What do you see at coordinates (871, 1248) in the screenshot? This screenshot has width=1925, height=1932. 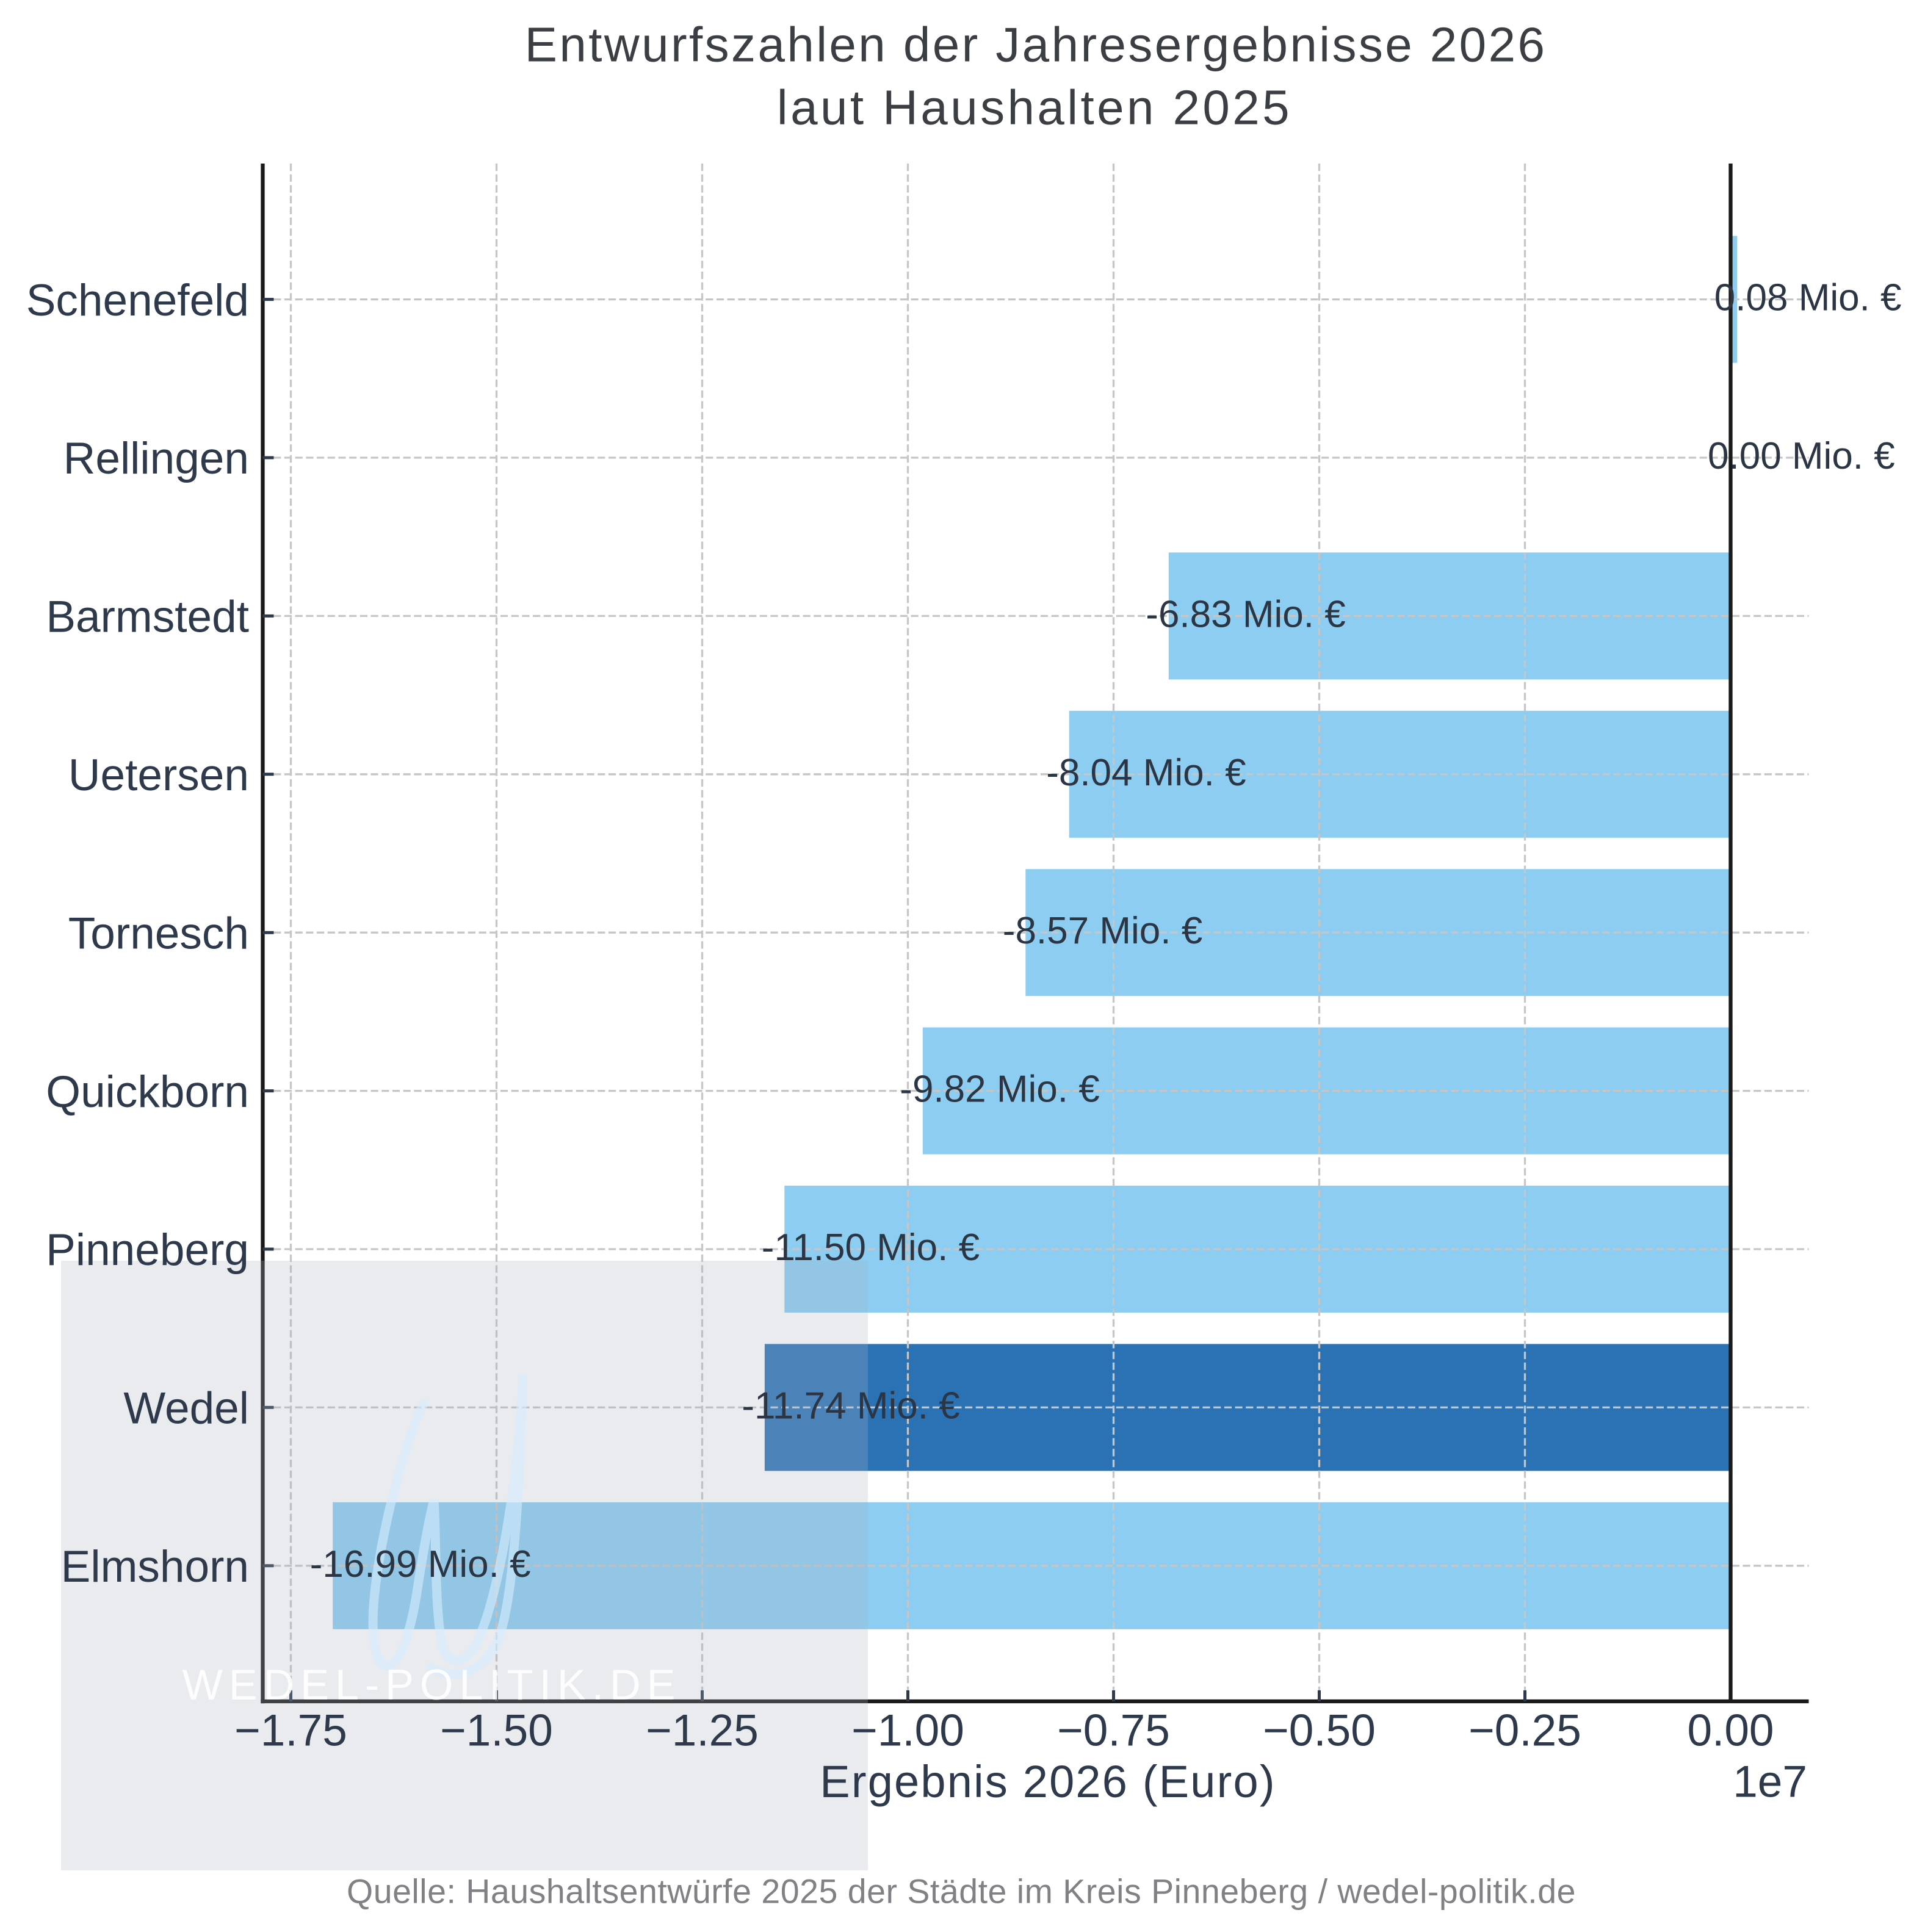 I see `svg-text: -11.50 Mio. €` at bounding box center [871, 1248].